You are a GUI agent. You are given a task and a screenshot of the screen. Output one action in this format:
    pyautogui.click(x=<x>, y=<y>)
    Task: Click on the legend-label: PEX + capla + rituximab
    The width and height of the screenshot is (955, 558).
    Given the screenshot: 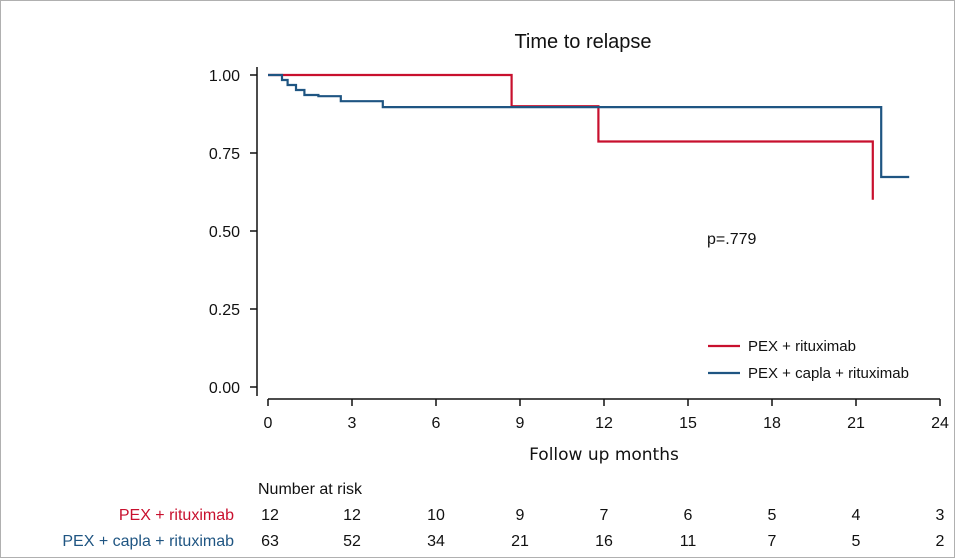 What is the action you would take?
    pyautogui.click(x=828, y=373)
    